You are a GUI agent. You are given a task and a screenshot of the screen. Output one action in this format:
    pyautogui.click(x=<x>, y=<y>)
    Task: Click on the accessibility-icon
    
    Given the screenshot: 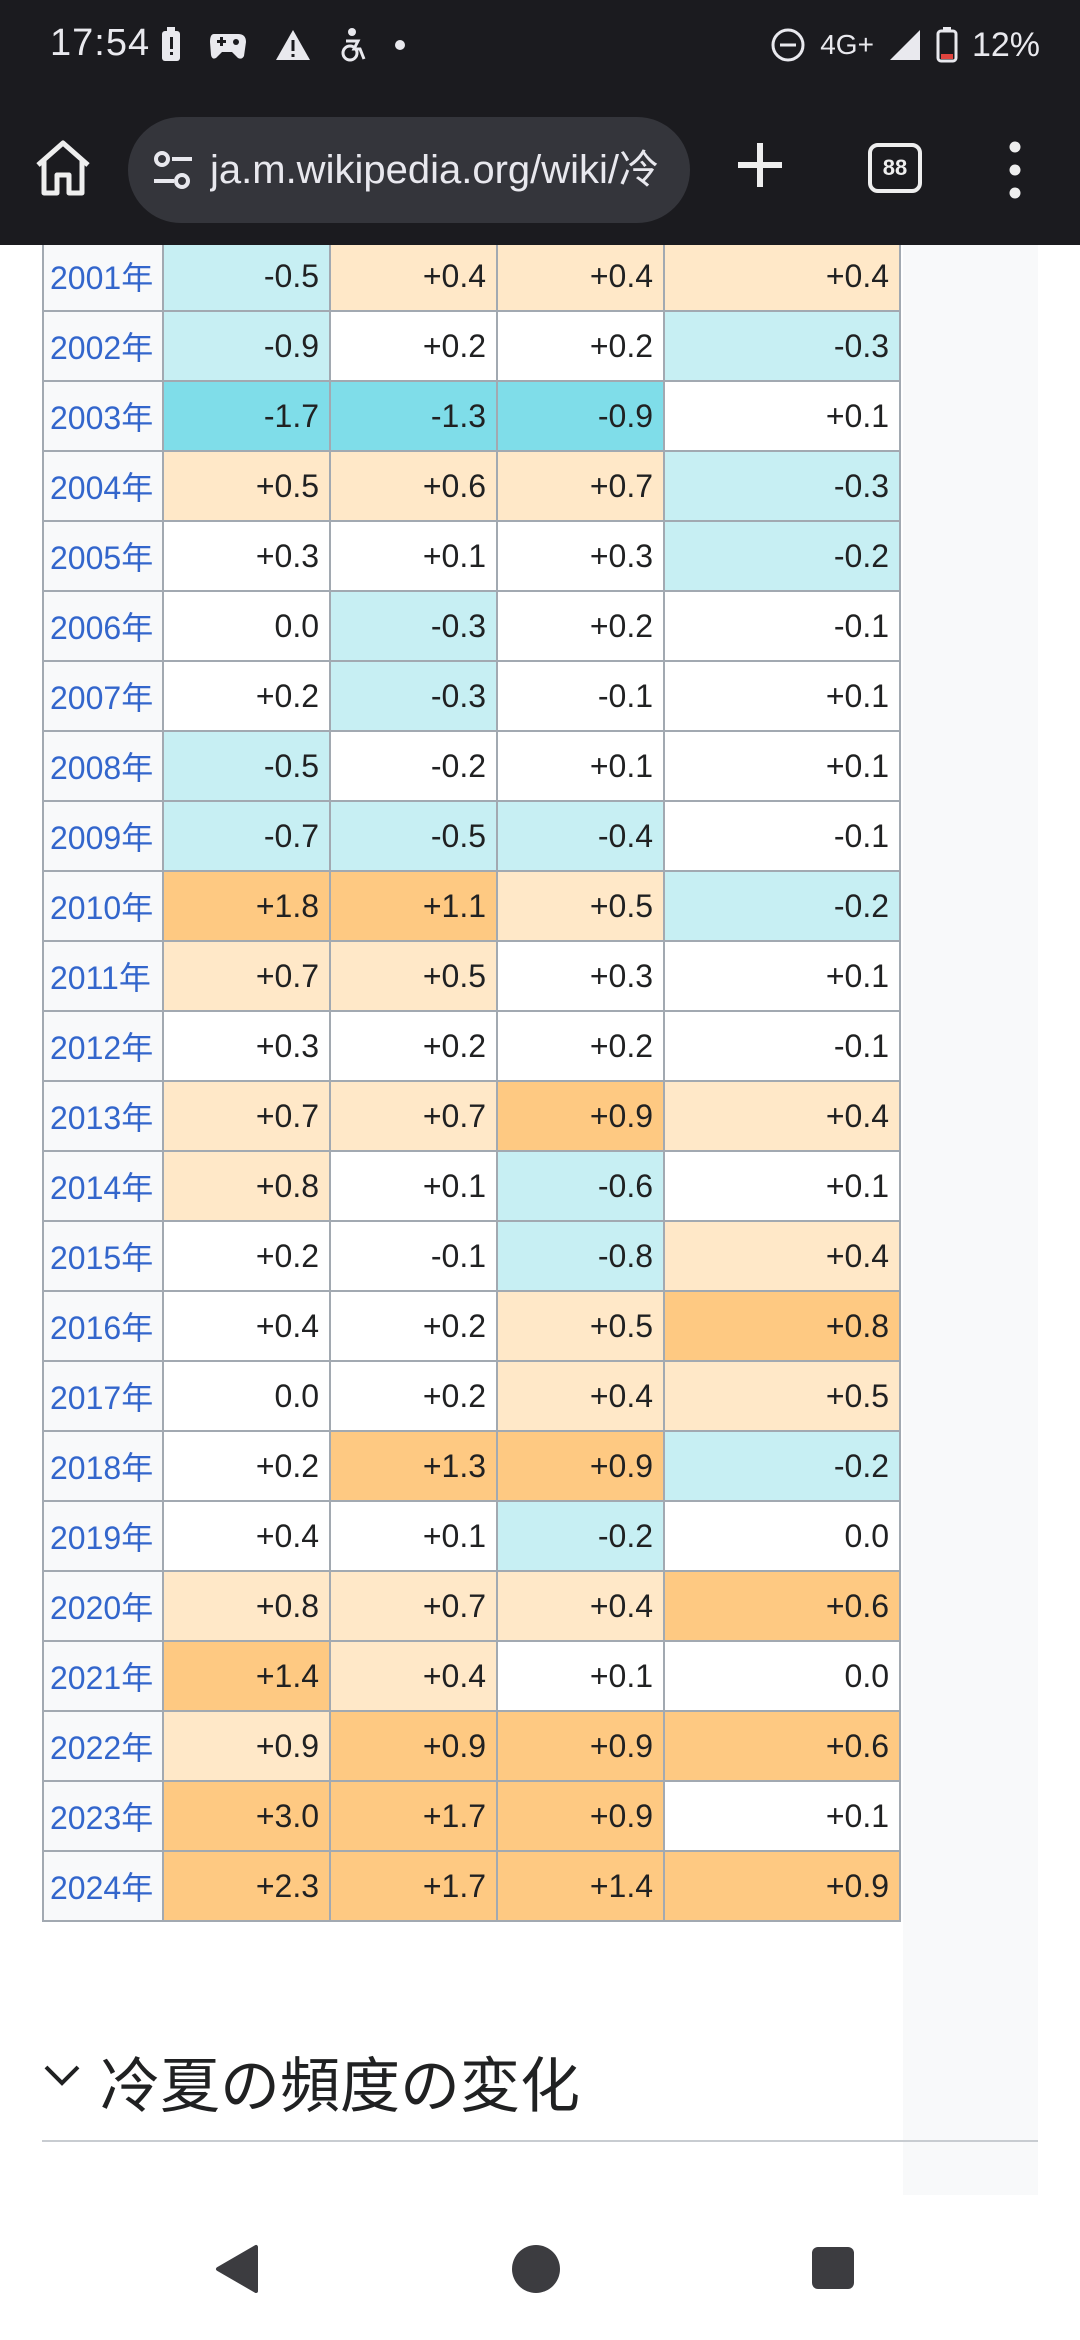 What is the action you would take?
    pyautogui.click(x=353, y=45)
    